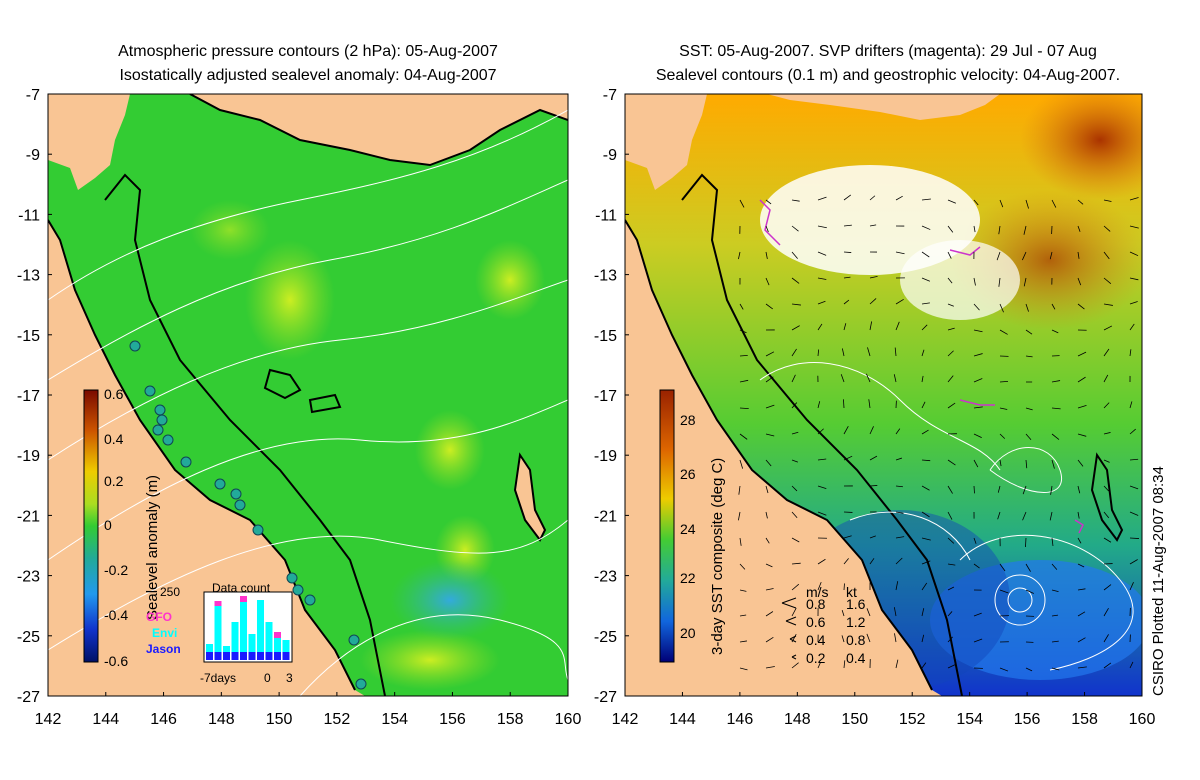 The image size is (1200, 780). I want to click on svg-text: 0.2, so click(114, 481).